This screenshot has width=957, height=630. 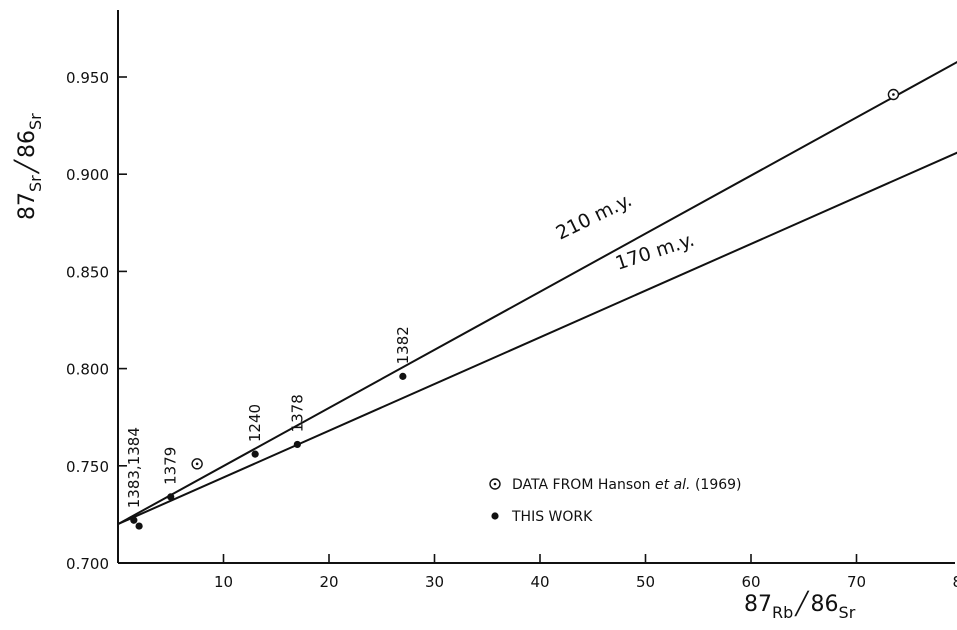 What do you see at coordinates (35, 121) in the screenshot?
I see `y-axis-title-element-2: Sr` at bounding box center [35, 121].